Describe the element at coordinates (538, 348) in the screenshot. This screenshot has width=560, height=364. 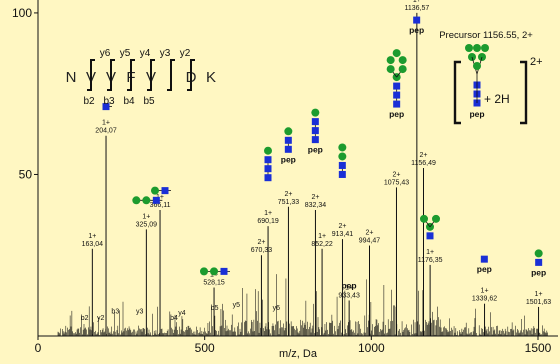
I see `x-tick-label: 1500` at that location.